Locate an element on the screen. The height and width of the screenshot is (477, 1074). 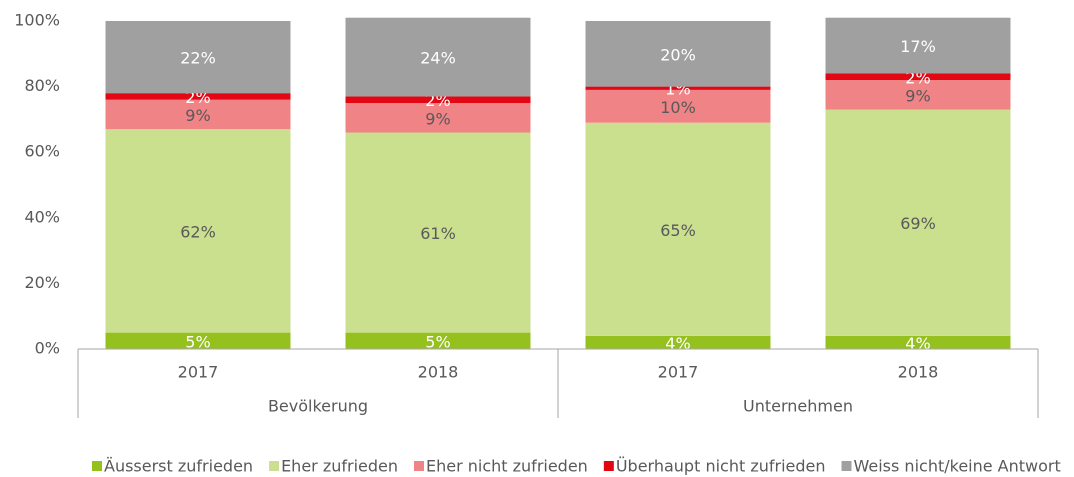
legend-label: Weiss nicht/keine Antwort is located at coordinates (957, 466).